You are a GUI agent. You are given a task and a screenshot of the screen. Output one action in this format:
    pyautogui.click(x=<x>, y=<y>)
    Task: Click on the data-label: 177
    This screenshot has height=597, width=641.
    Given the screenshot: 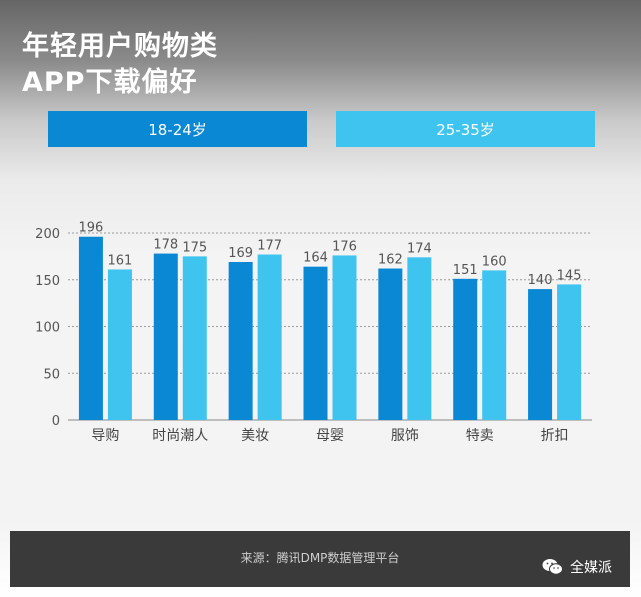 What is the action you would take?
    pyautogui.click(x=269, y=246)
    